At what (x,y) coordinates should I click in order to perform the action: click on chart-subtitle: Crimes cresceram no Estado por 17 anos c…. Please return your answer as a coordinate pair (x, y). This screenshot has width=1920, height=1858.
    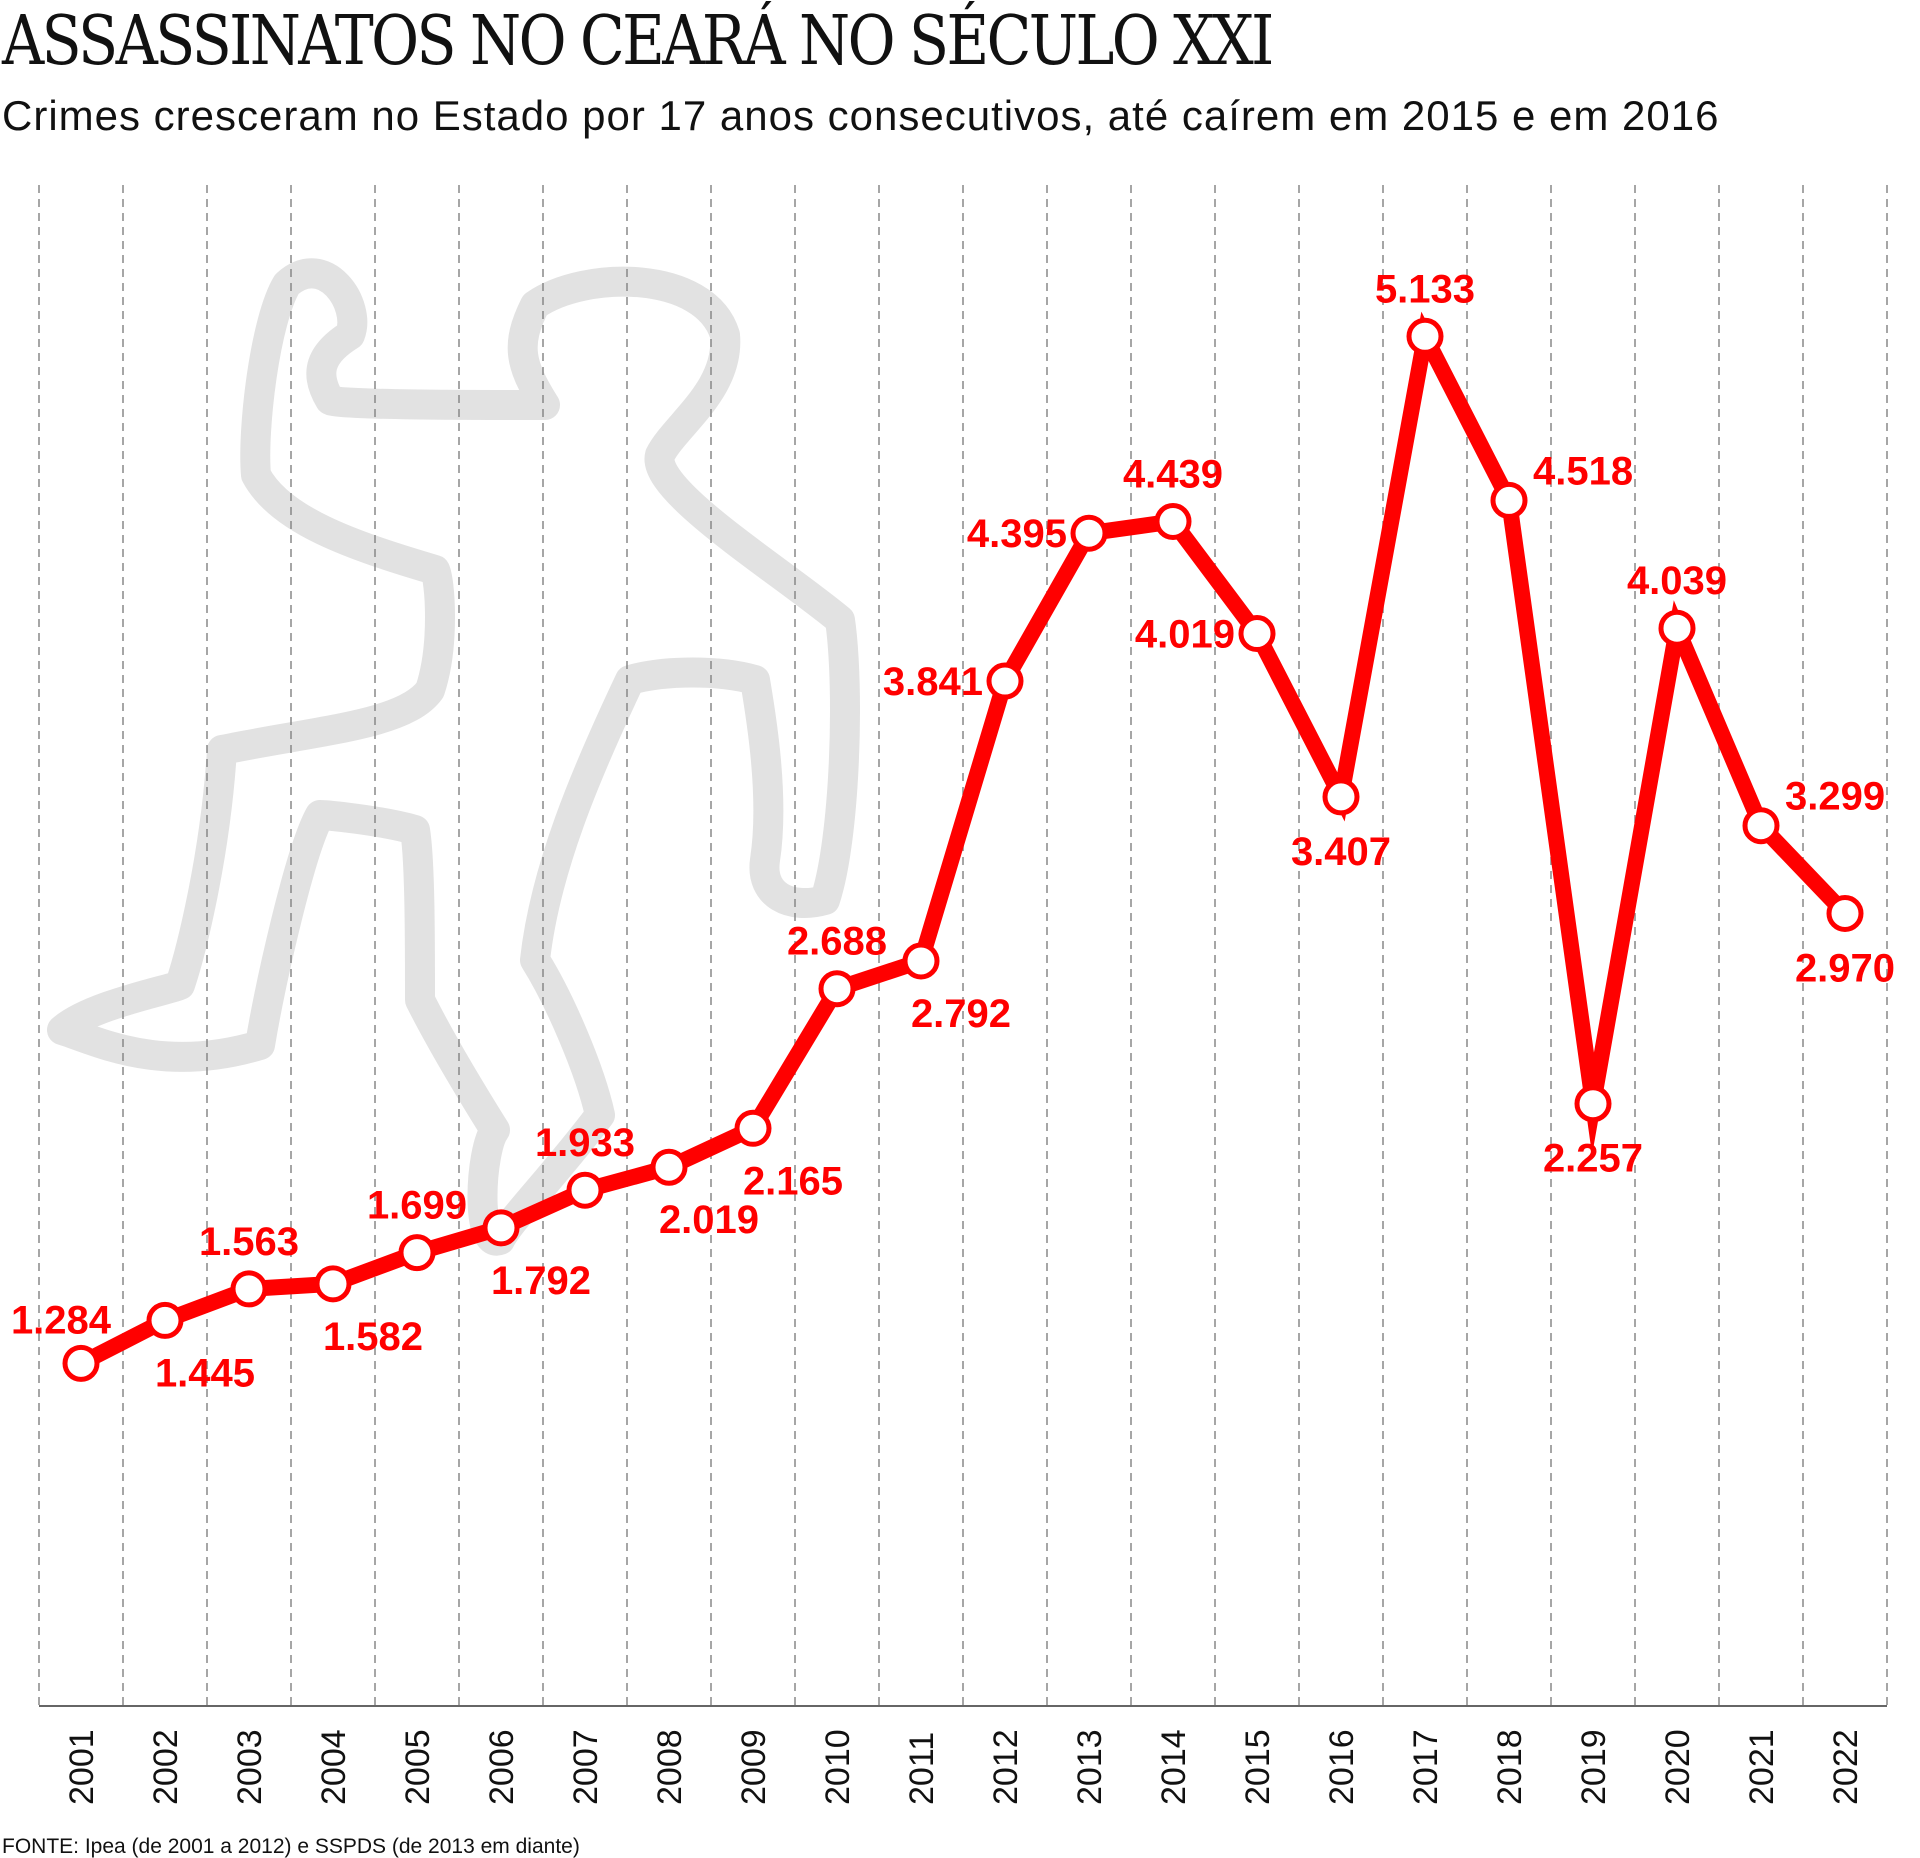
    Looking at the image, I should click on (861, 115).